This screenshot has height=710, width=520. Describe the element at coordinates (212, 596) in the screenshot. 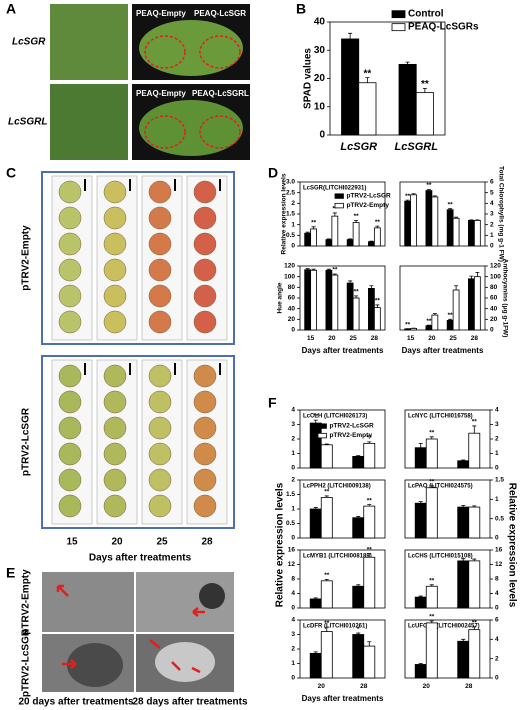

I see `organelle` at that location.